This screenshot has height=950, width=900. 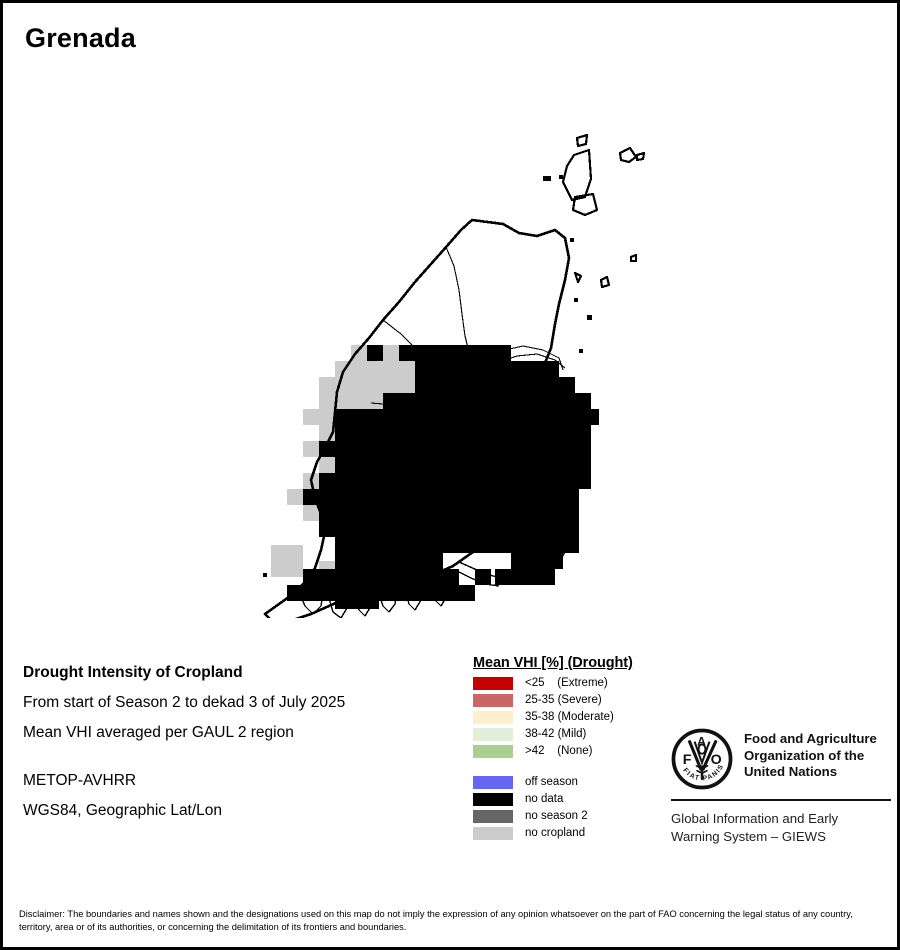 I want to click on info-method: Mean VHI averaged per GAUL 2 region, so click(x=158, y=732).